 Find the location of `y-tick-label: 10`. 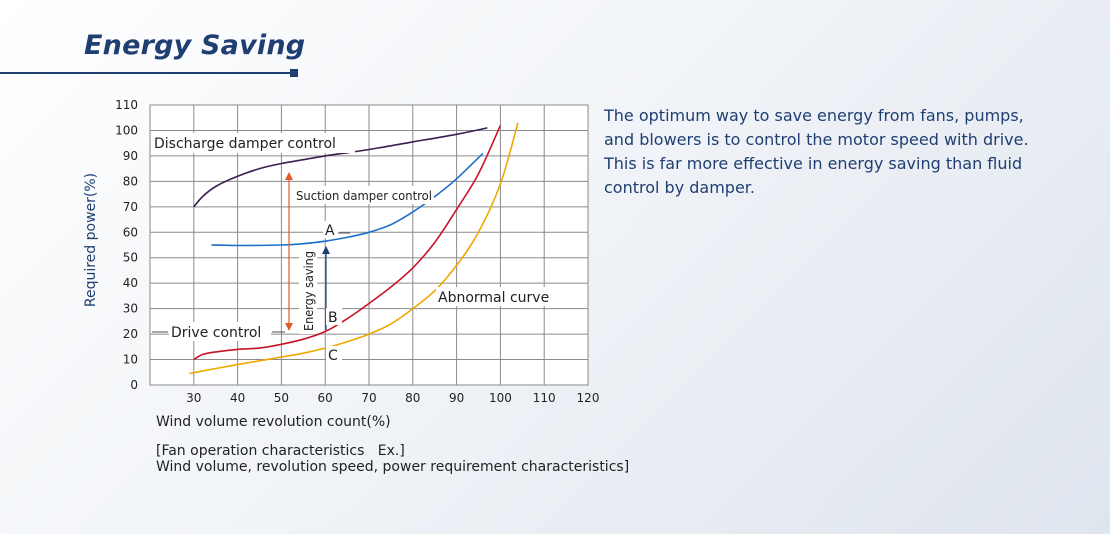

y-tick-label: 10 is located at coordinates (130, 360).